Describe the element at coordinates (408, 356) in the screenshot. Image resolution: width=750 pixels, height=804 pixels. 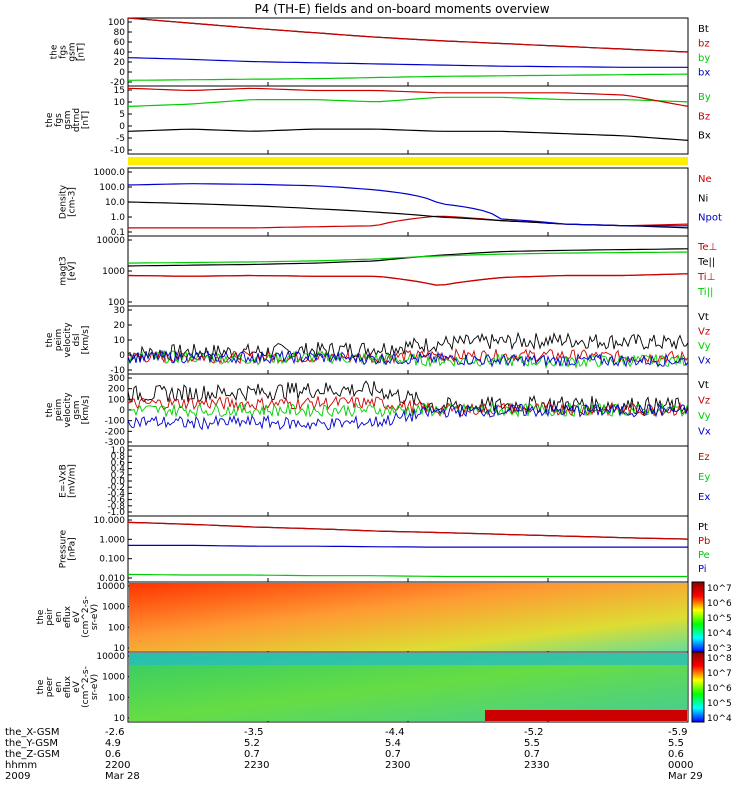
I see `series-line-Vz` at that location.